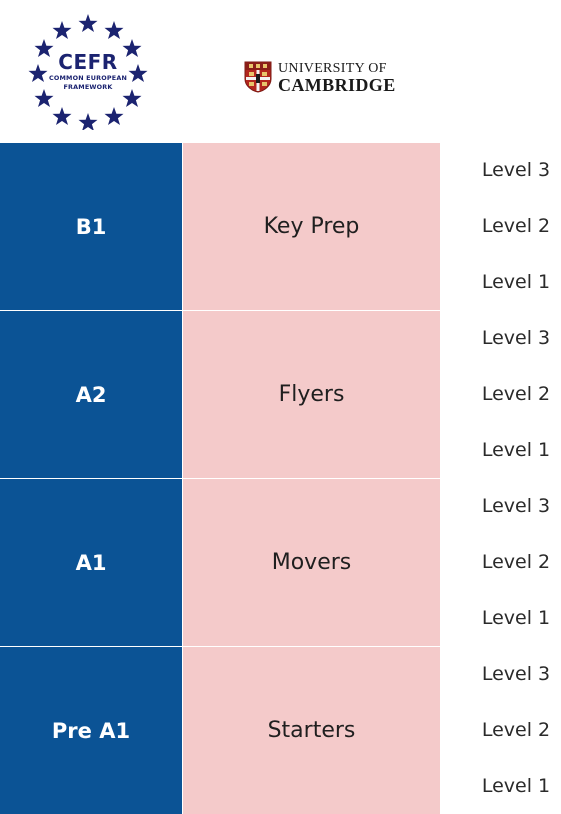 The image size is (561, 814). Describe the element at coordinates (337, 85) in the screenshot. I see `cambridge-line-2: CAMBRIDGE` at that location.